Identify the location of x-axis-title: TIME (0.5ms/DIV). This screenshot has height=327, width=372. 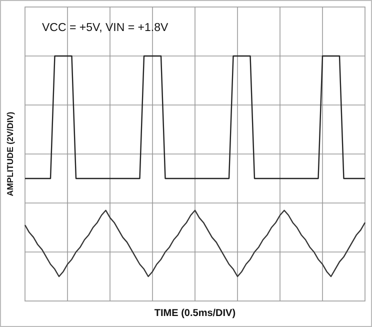
(195, 313).